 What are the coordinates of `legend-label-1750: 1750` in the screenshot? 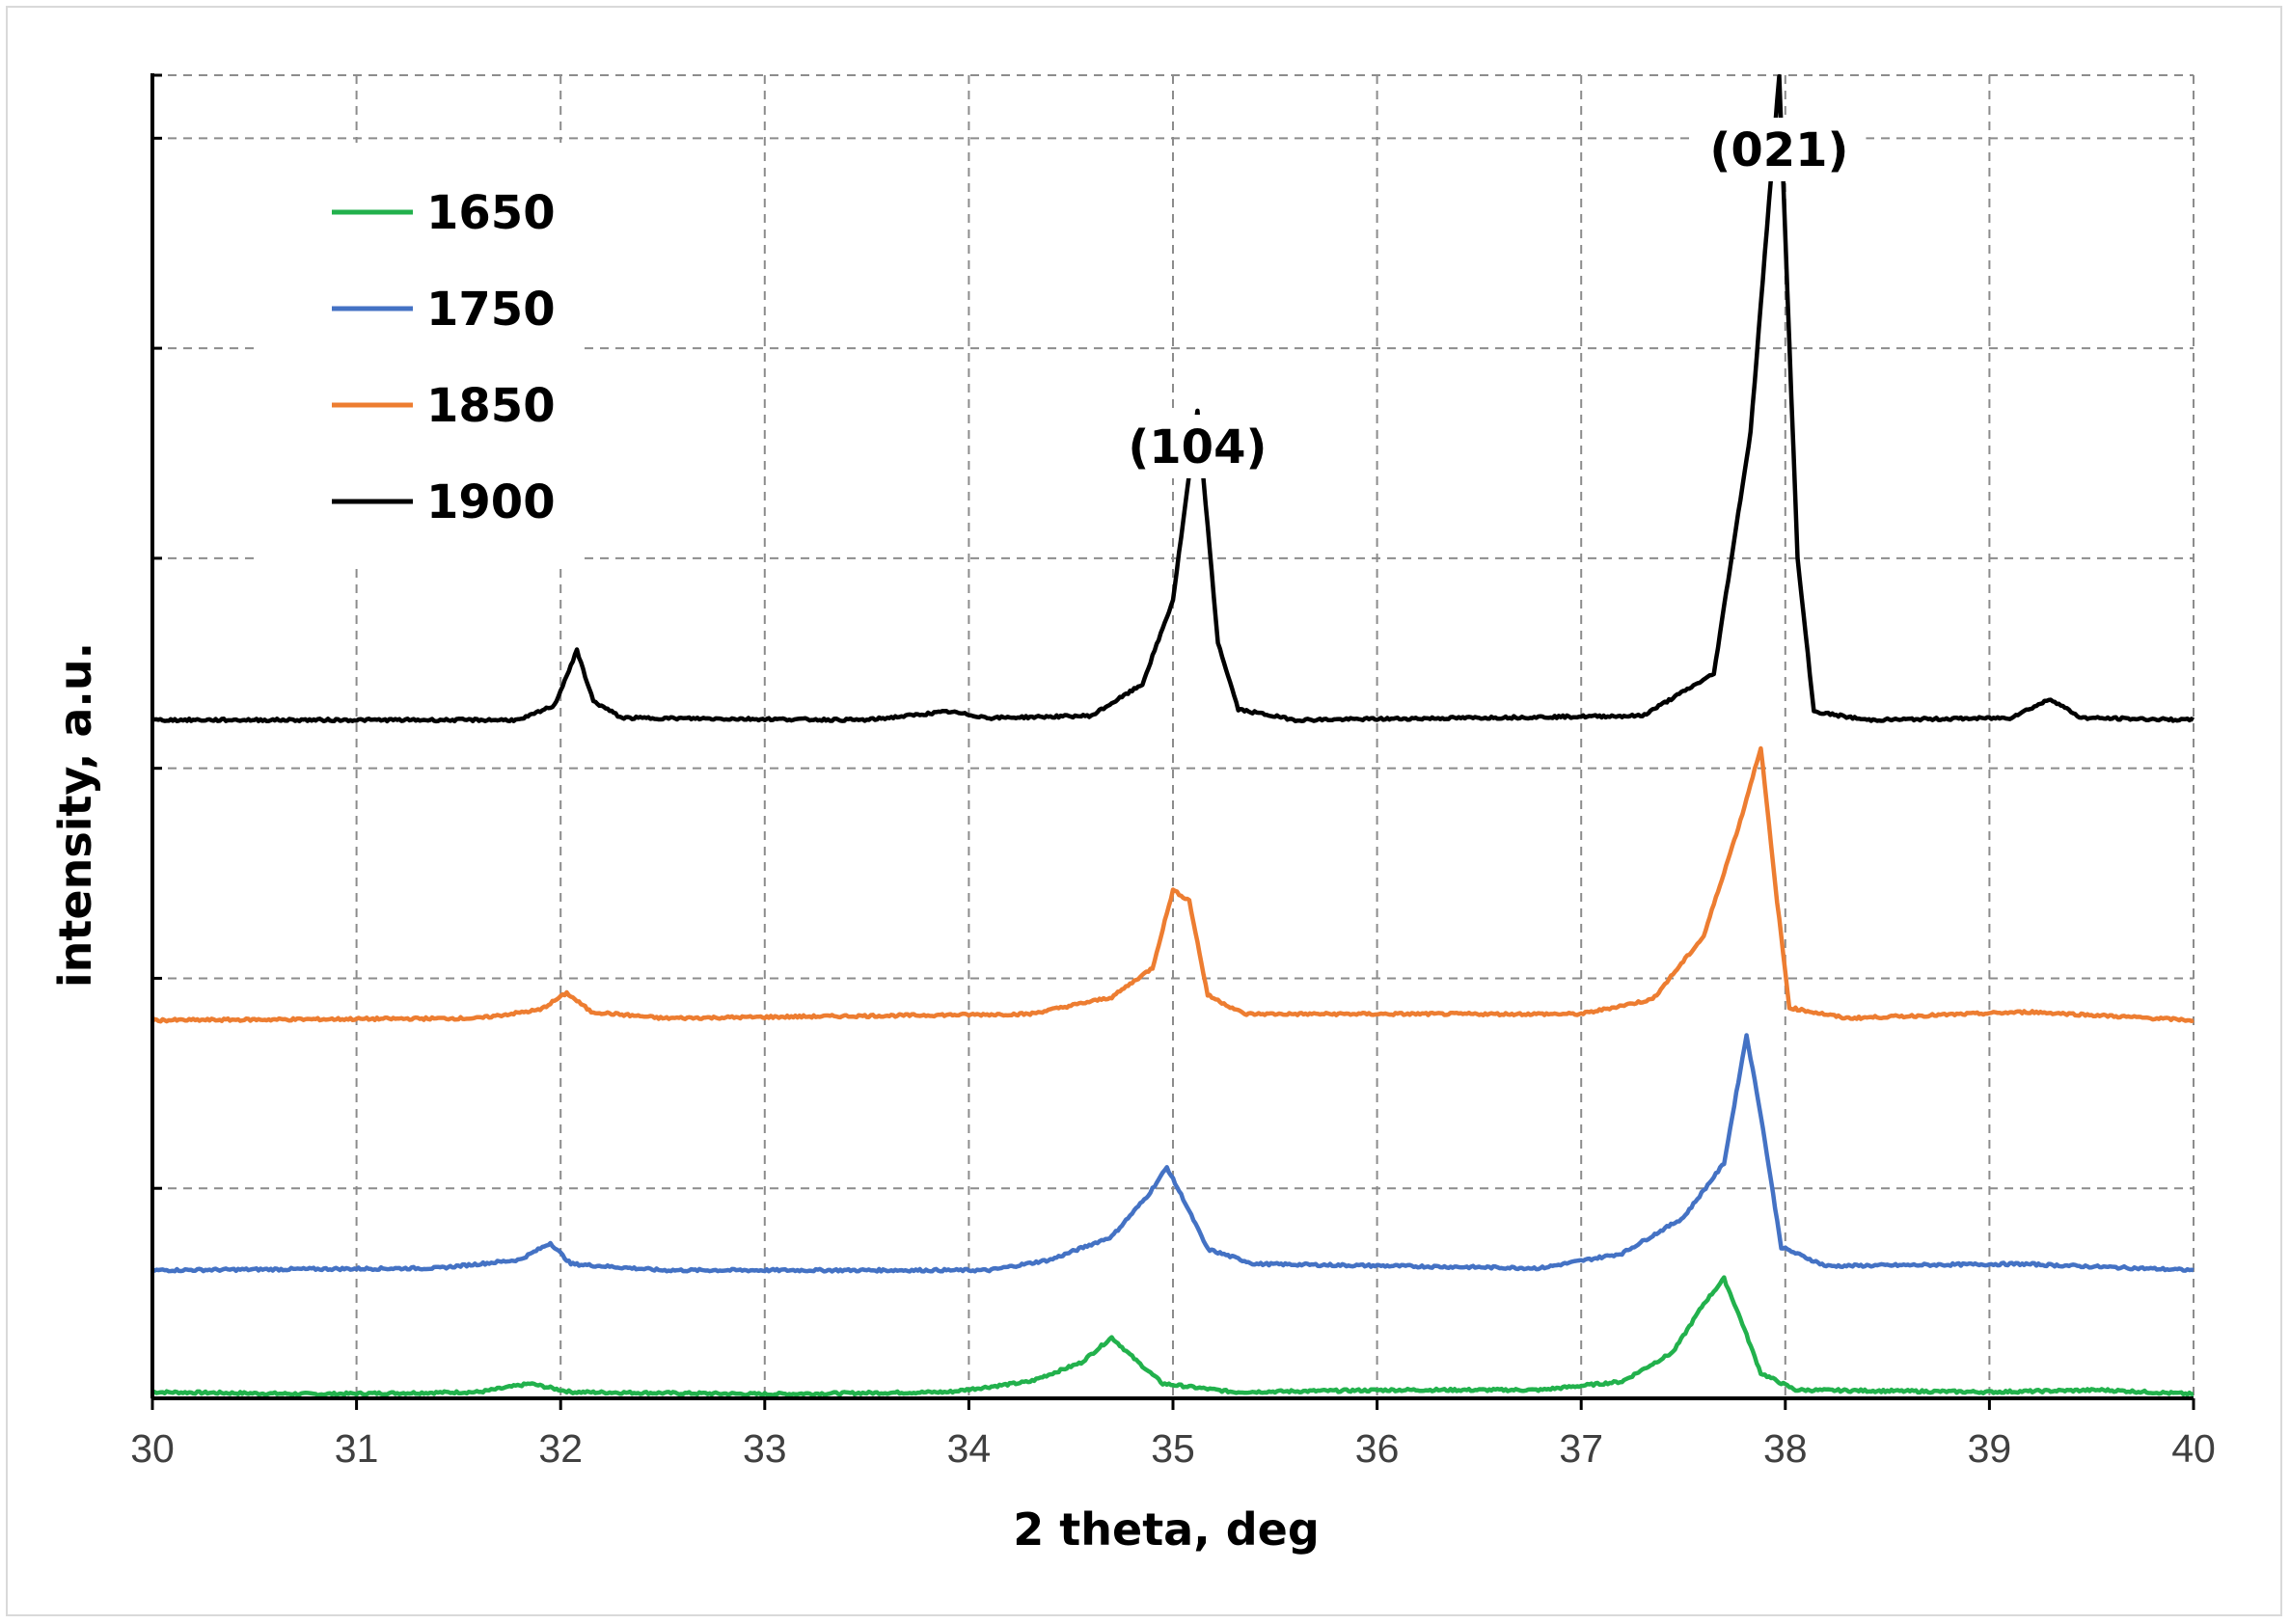 It's located at (491, 310).